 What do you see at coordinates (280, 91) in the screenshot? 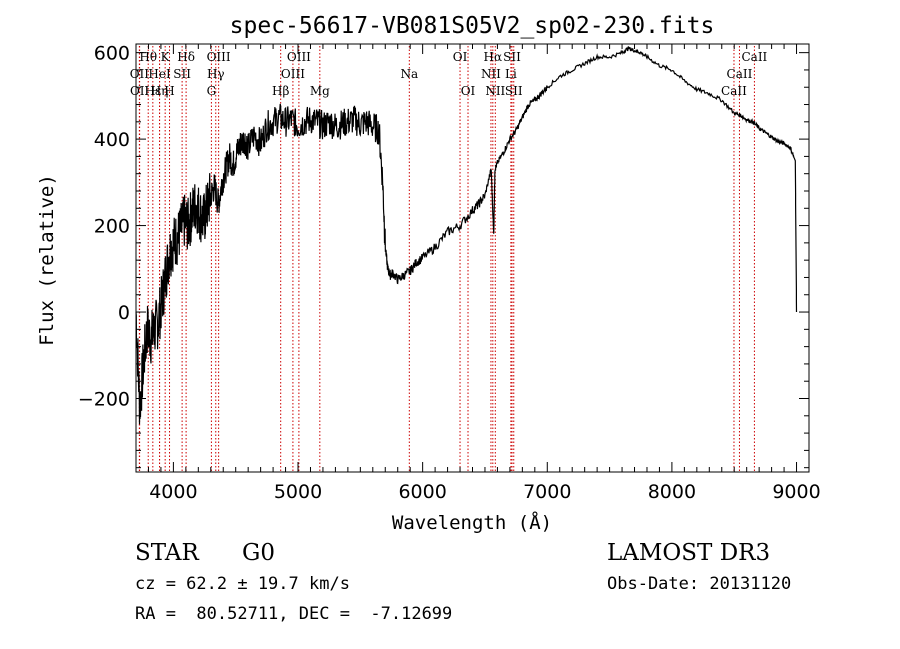
I see `line-label: Hβ` at bounding box center [280, 91].